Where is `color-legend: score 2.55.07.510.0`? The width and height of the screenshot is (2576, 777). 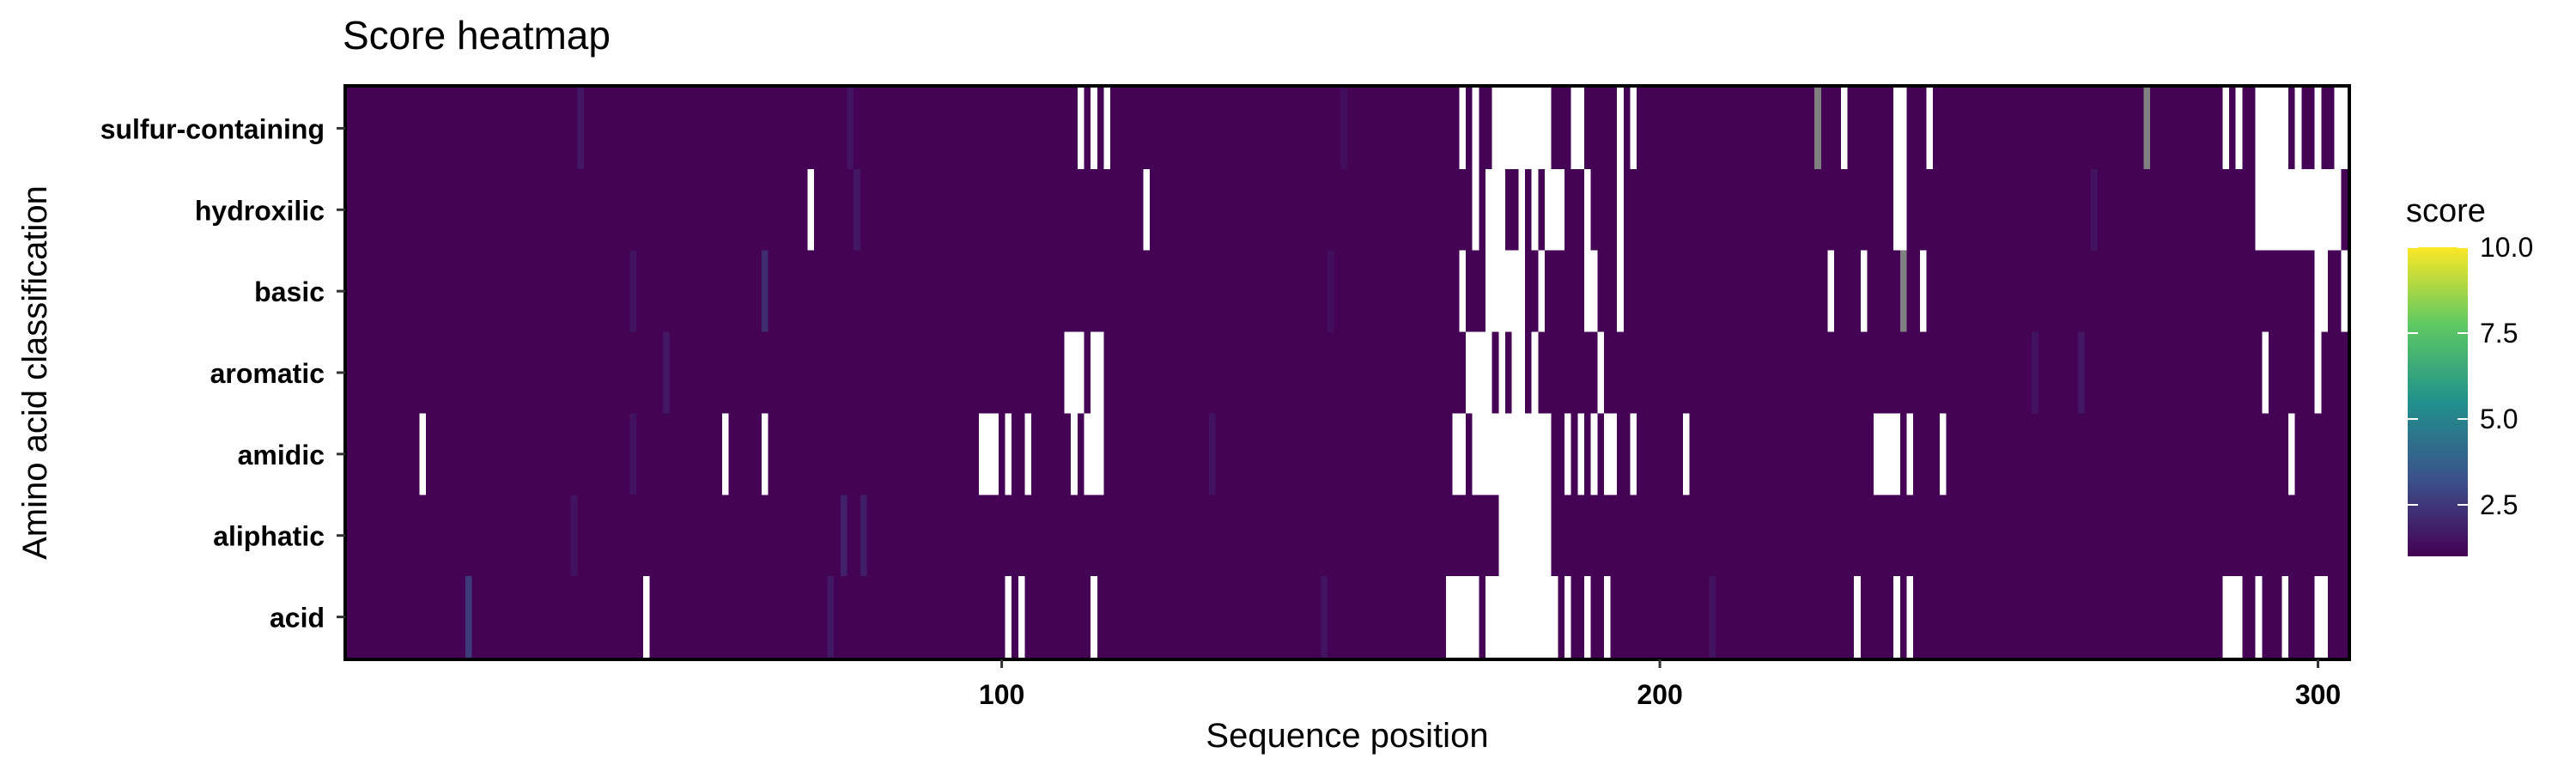 color-legend: score 2.55.07.510.0 is located at coordinates (2470, 374).